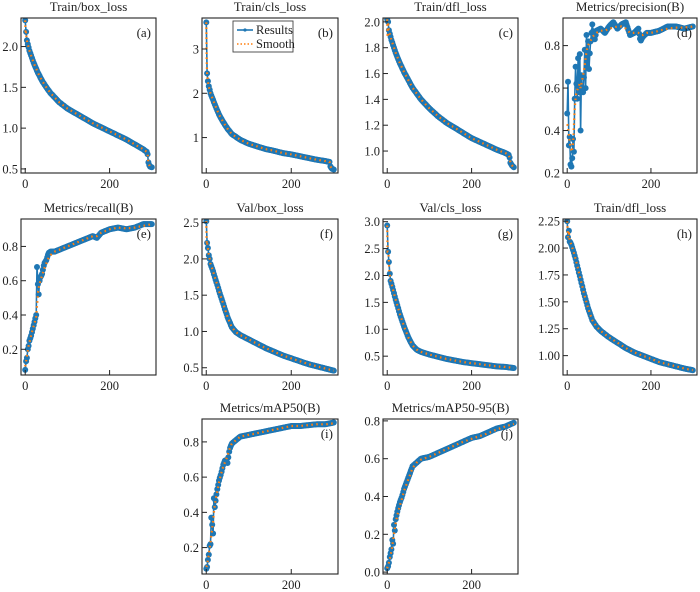 The width and height of the screenshot is (700, 592). Describe the element at coordinates (549, 329) in the screenshot. I see `y-tick-label: 1.25` at that location.